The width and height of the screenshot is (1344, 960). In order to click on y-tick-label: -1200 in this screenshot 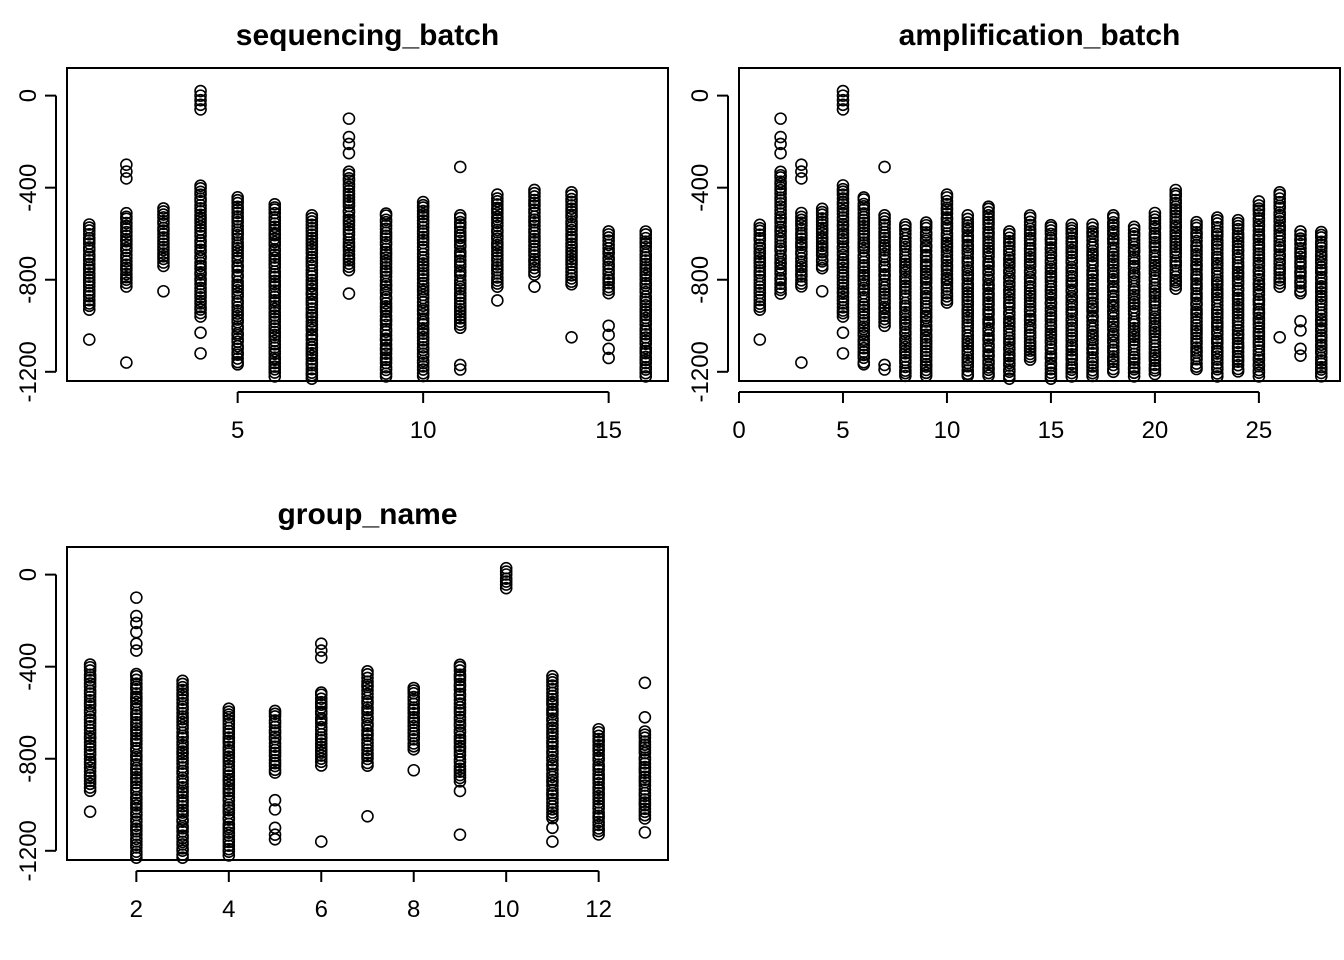, I will do `click(28, 850)`.